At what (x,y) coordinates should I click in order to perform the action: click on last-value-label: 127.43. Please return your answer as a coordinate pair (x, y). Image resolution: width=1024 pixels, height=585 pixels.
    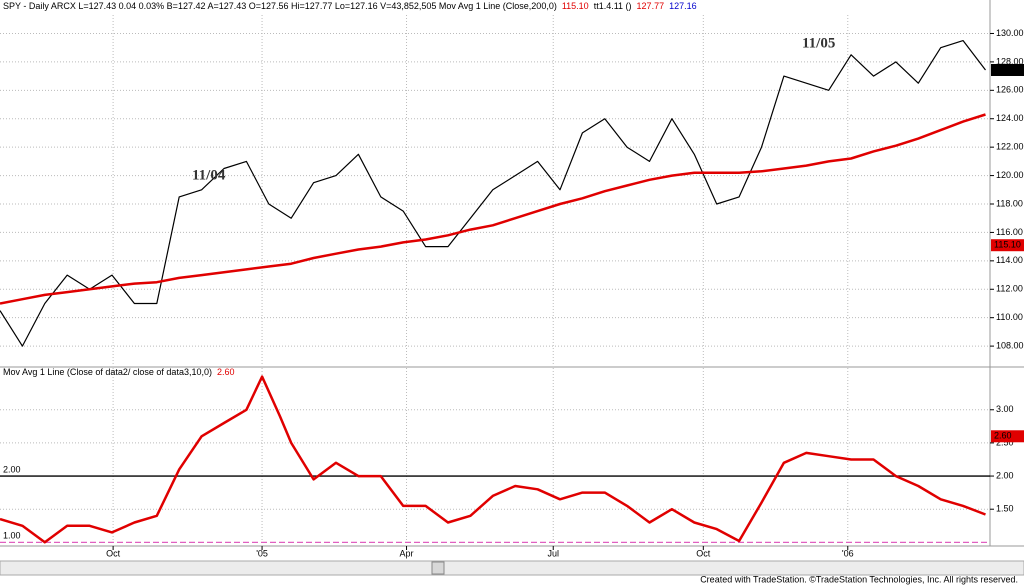
    Looking at the image, I should click on (1008, 69).